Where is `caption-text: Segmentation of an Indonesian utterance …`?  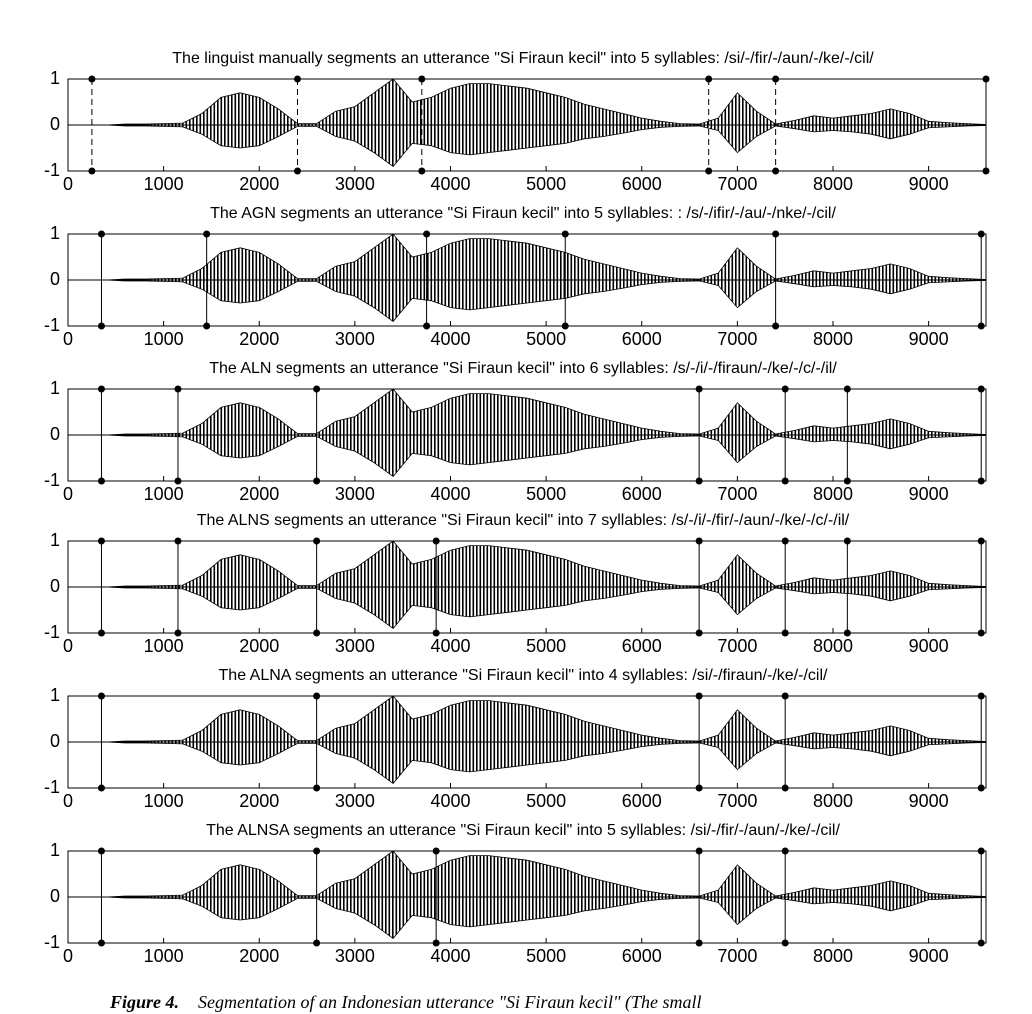
caption-text: Segmentation of an Indonesian utterance … is located at coordinates (450, 1002).